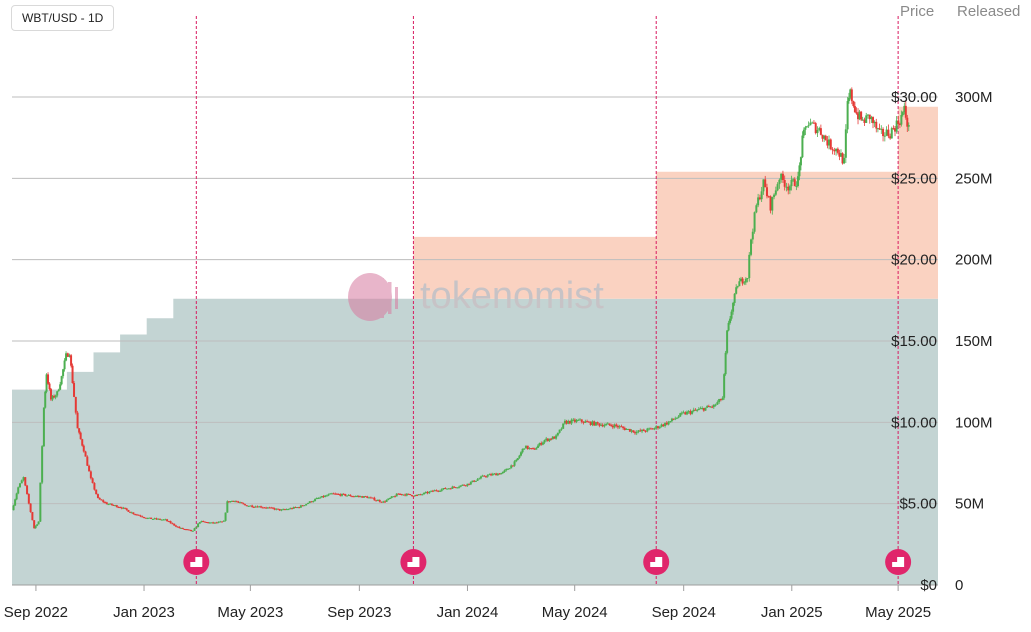 Image resolution: width=1031 pixels, height=632 pixels. I want to click on supply-tick-label: 300M, so click(974, 97).